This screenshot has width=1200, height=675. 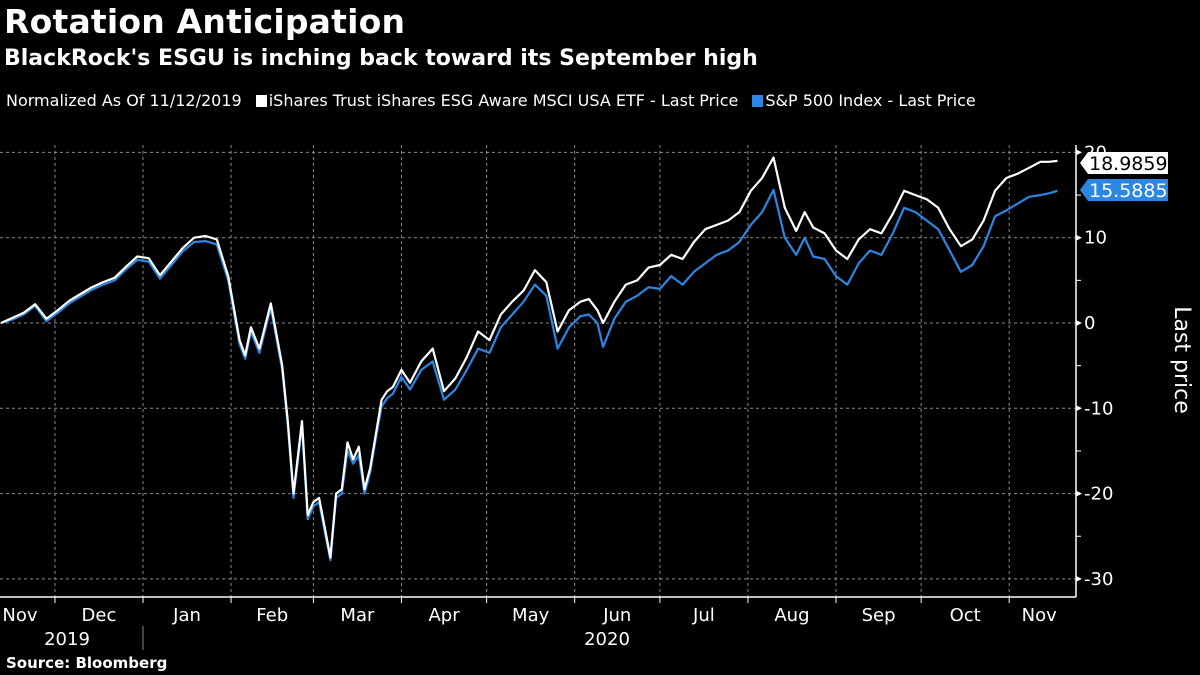 What do you see at coordinates (607, 639) in the screenshot?
I see `x-year-label: 2020` at bounding box center [607, 639].